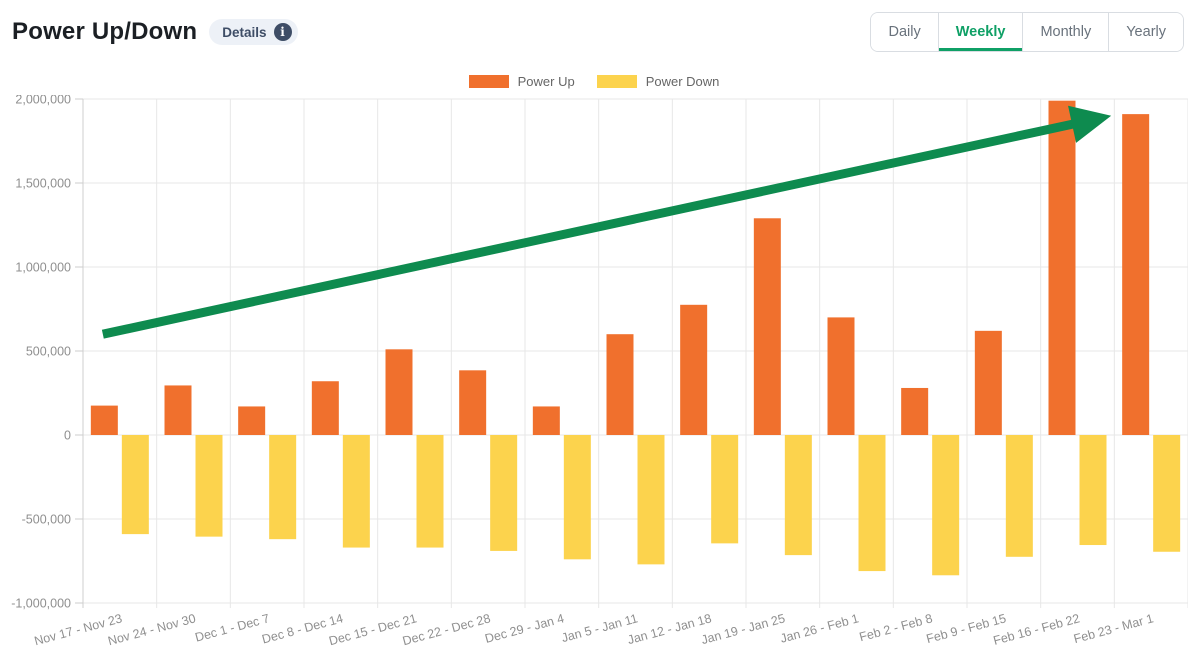 The image size is (1188, 657). I want to click on x-tick-label: Jan 12 - Jan 18, so click(669, 629).